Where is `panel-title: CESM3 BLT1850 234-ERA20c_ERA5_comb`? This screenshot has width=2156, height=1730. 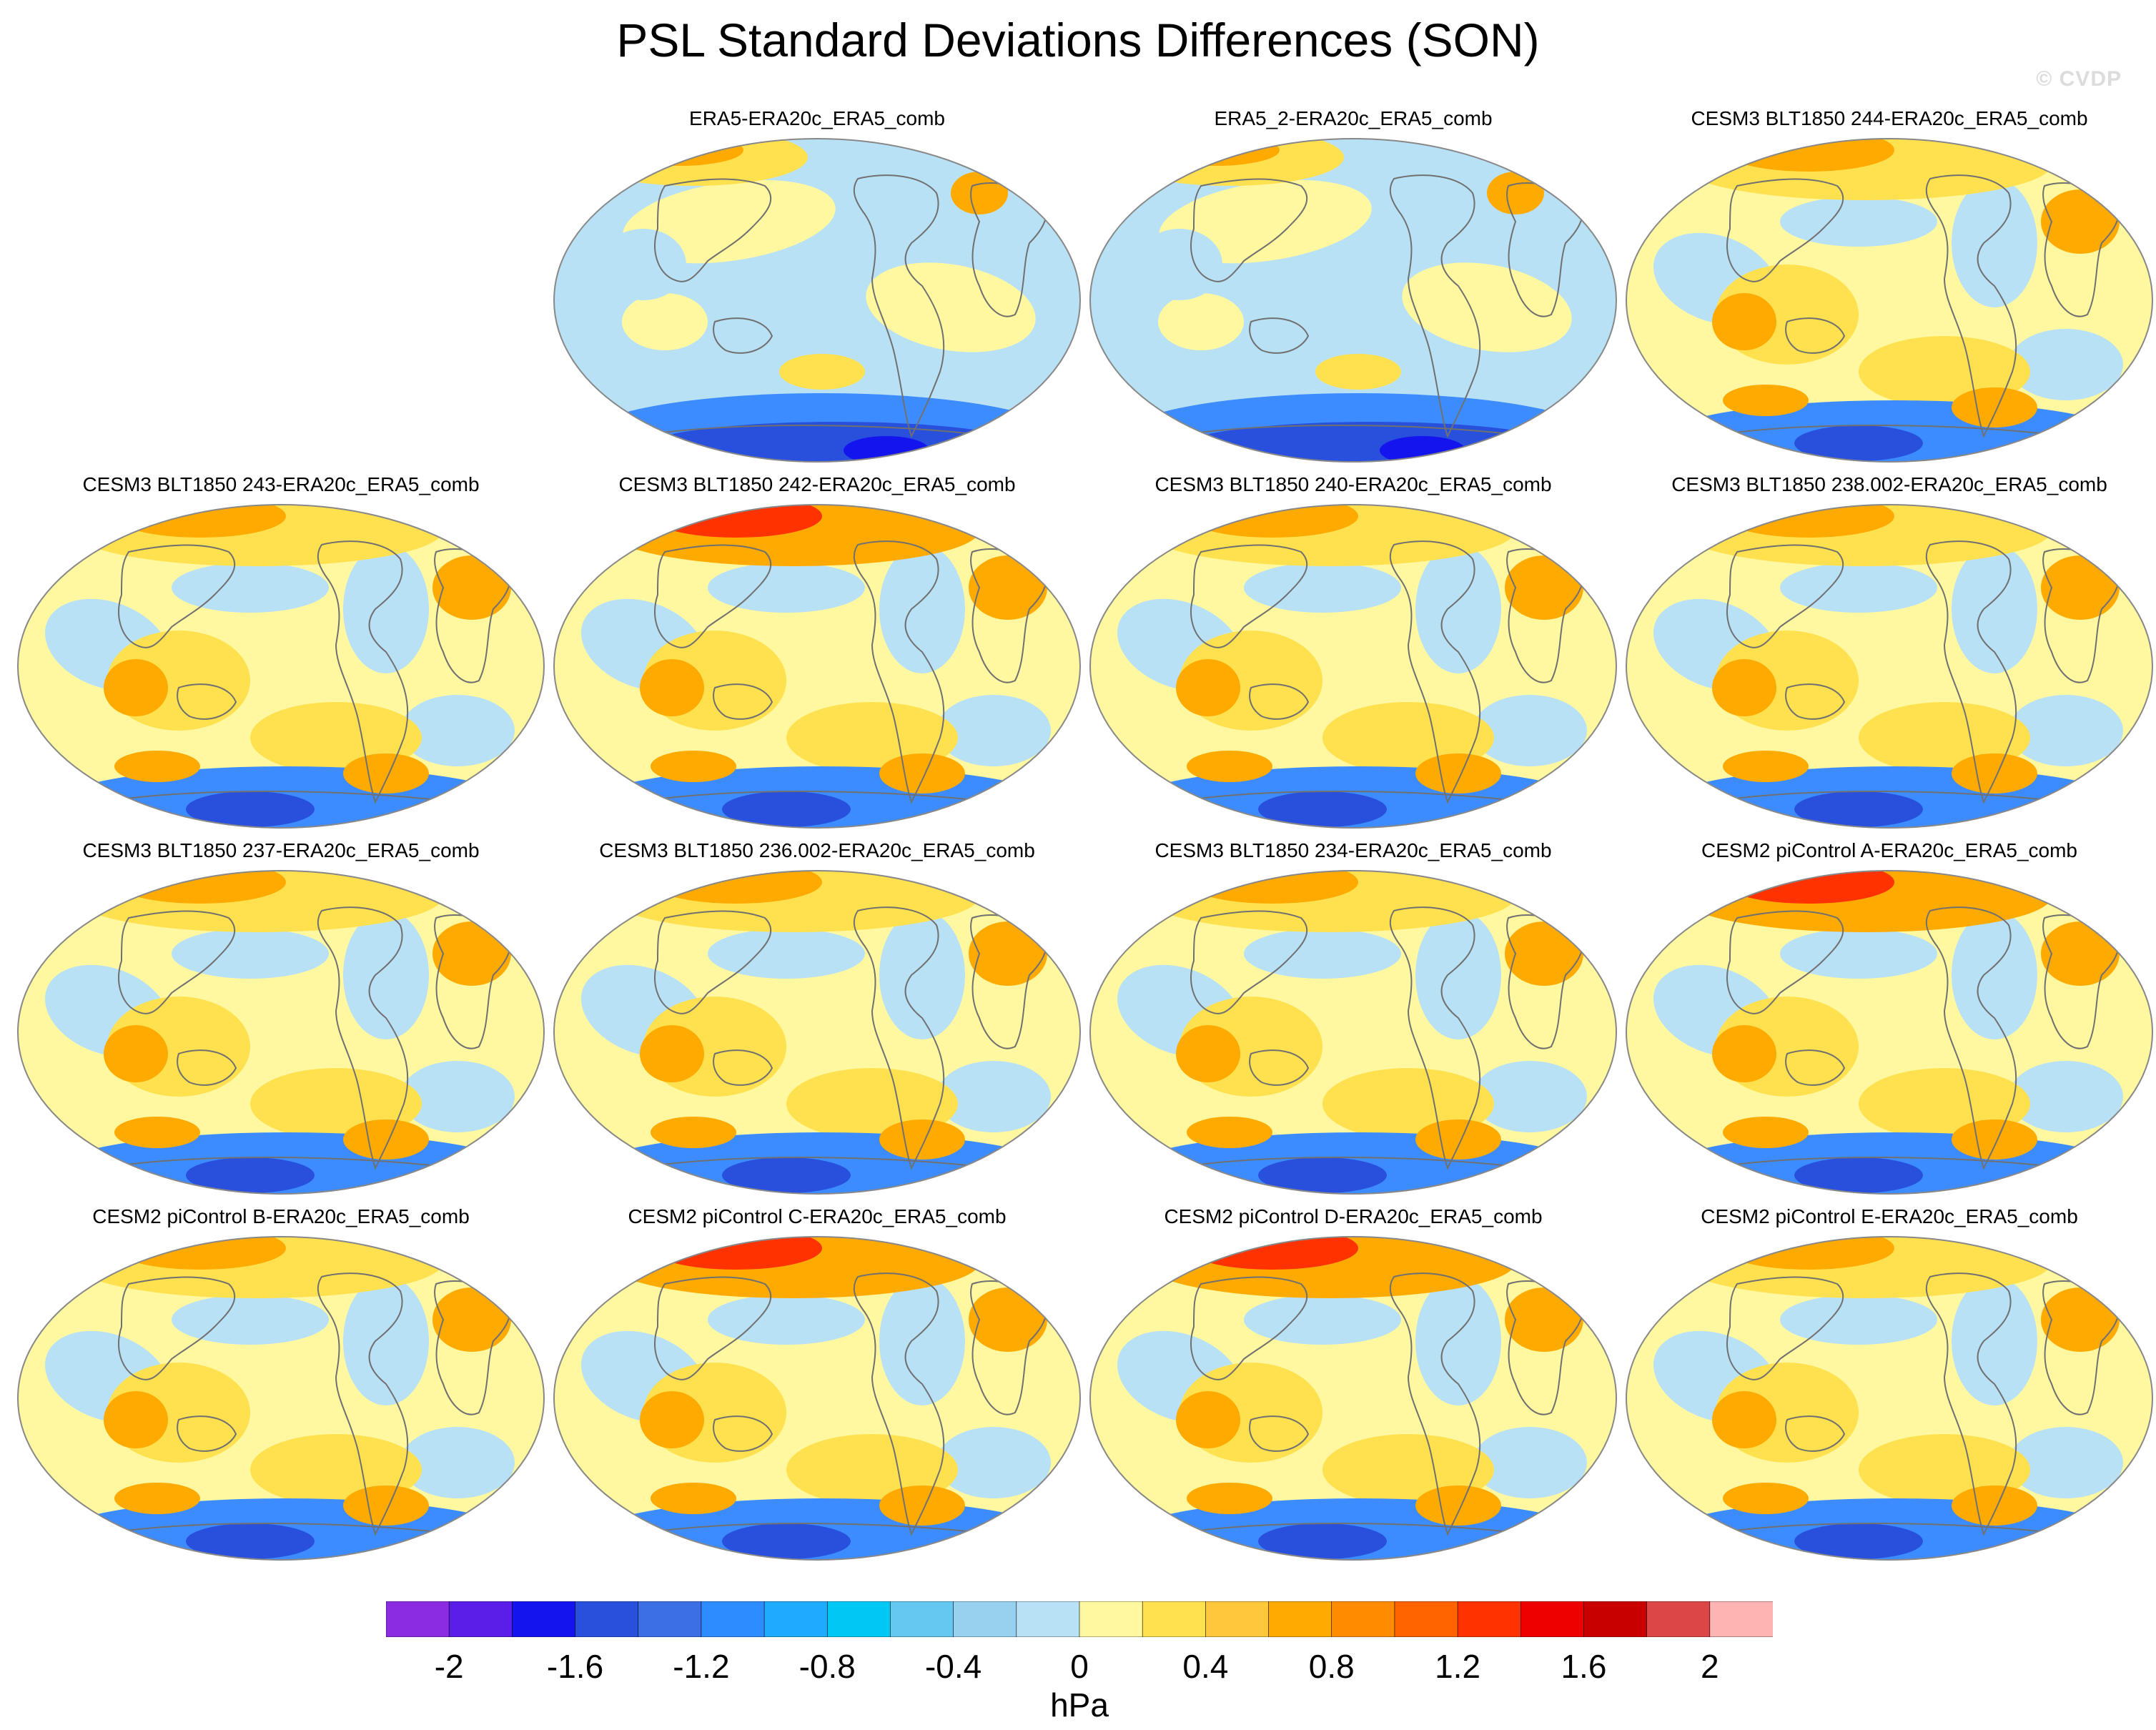
panel-title: CESM3 BLT1850 234-ERA20c_ERA5_comb is located at coordinates (1353, 850).